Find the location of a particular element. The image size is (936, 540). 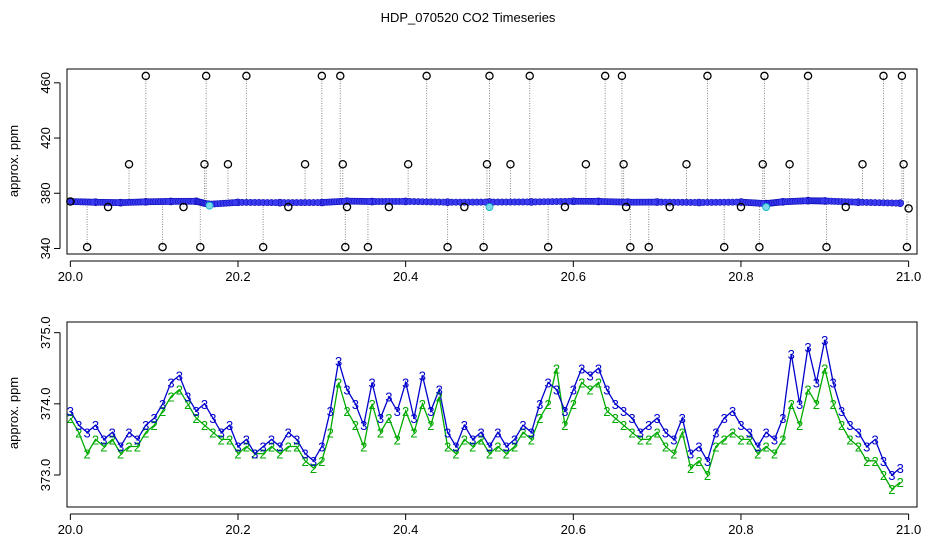

bottom-x-tick-label: 20.8 is located at coordinates (740, 529).